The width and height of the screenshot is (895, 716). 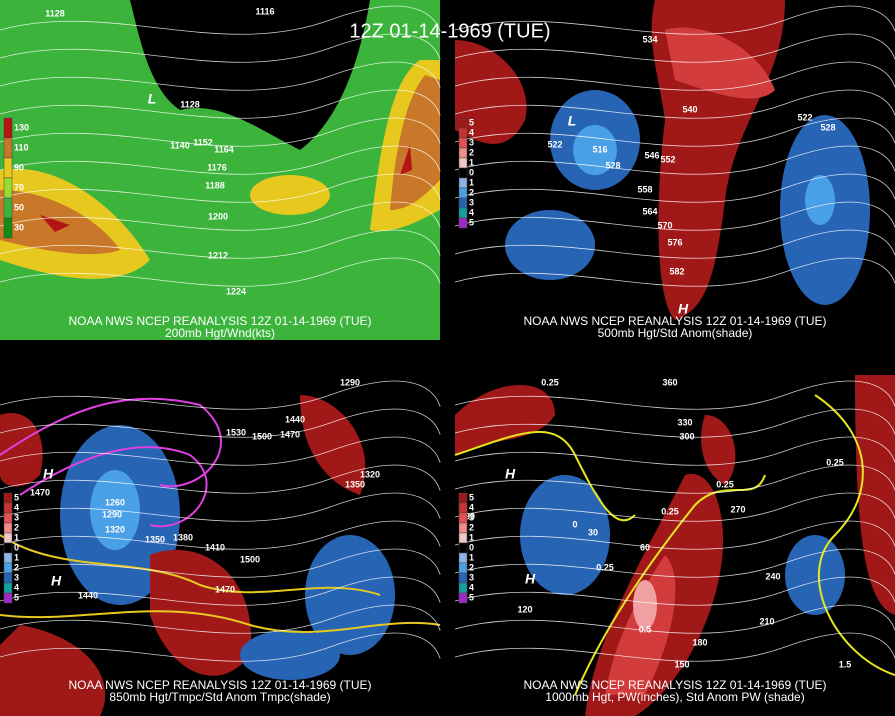 I want to click on contour-label: 0, so click(x=574, y=524).